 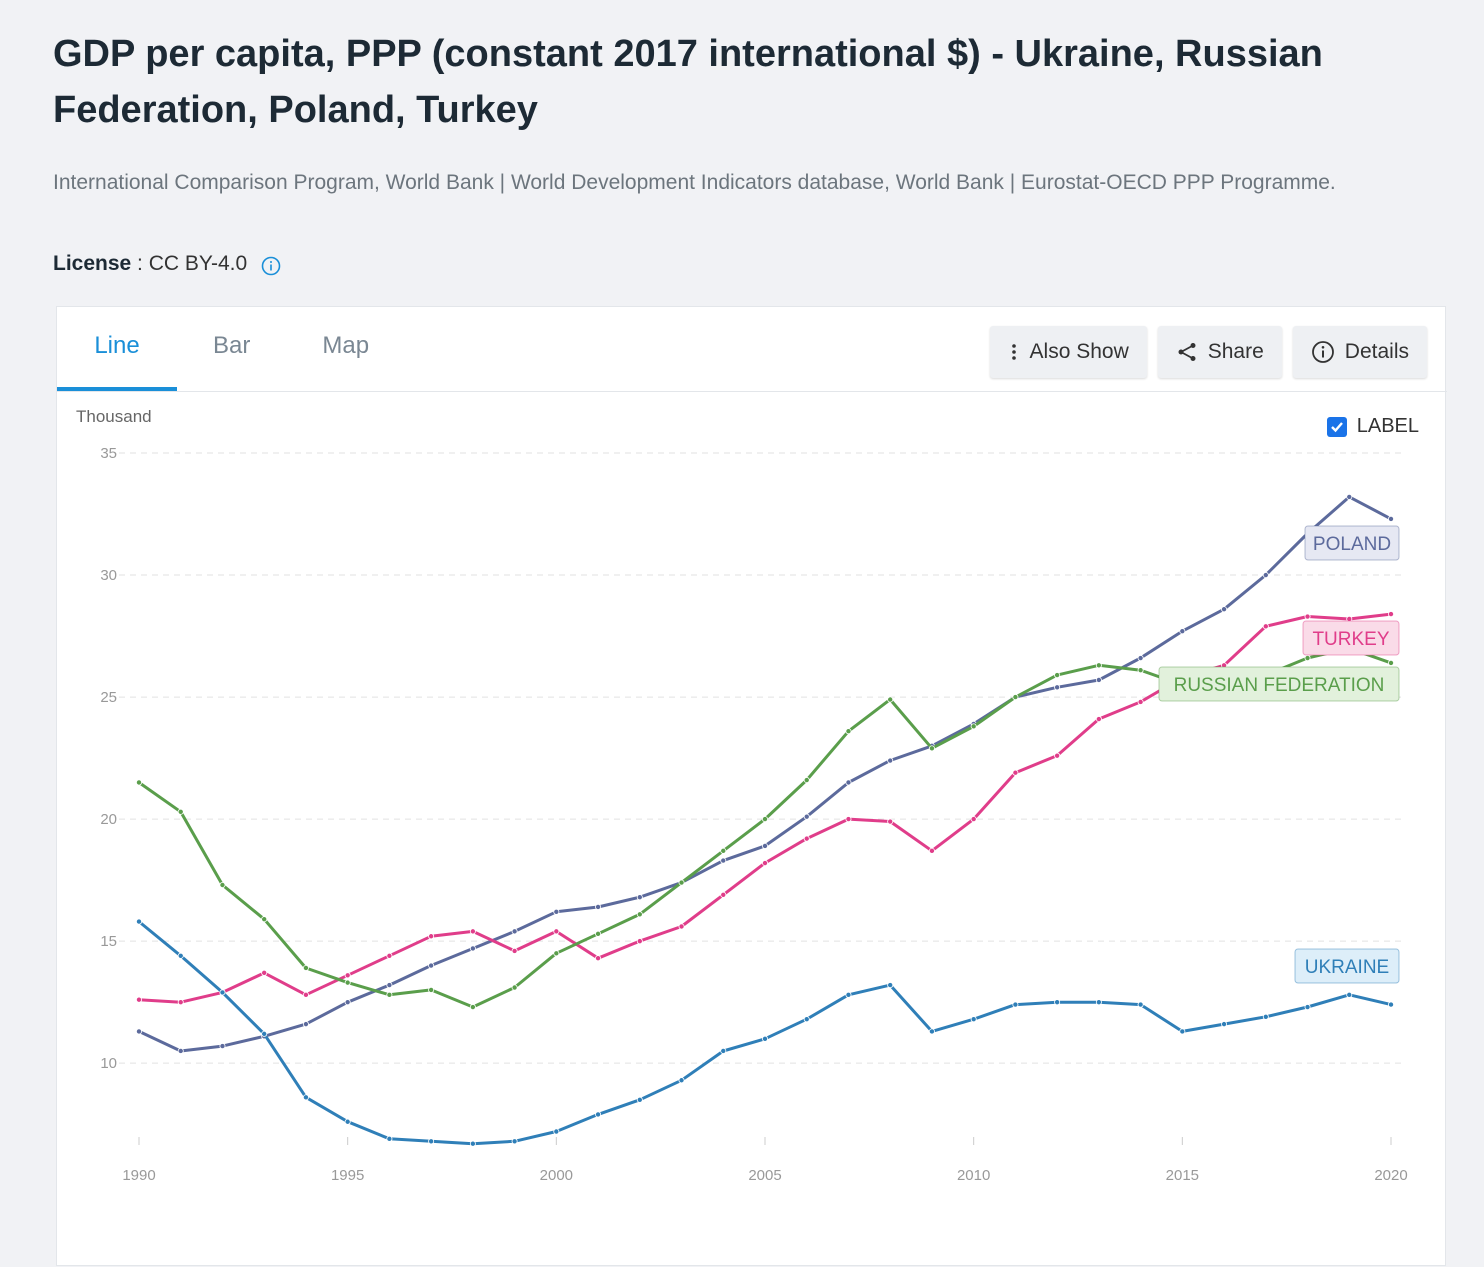 What do you see at coordinates (1359, 352) in the screenshot?
I see `details-button: Details` at bounding box center [1359, 352].